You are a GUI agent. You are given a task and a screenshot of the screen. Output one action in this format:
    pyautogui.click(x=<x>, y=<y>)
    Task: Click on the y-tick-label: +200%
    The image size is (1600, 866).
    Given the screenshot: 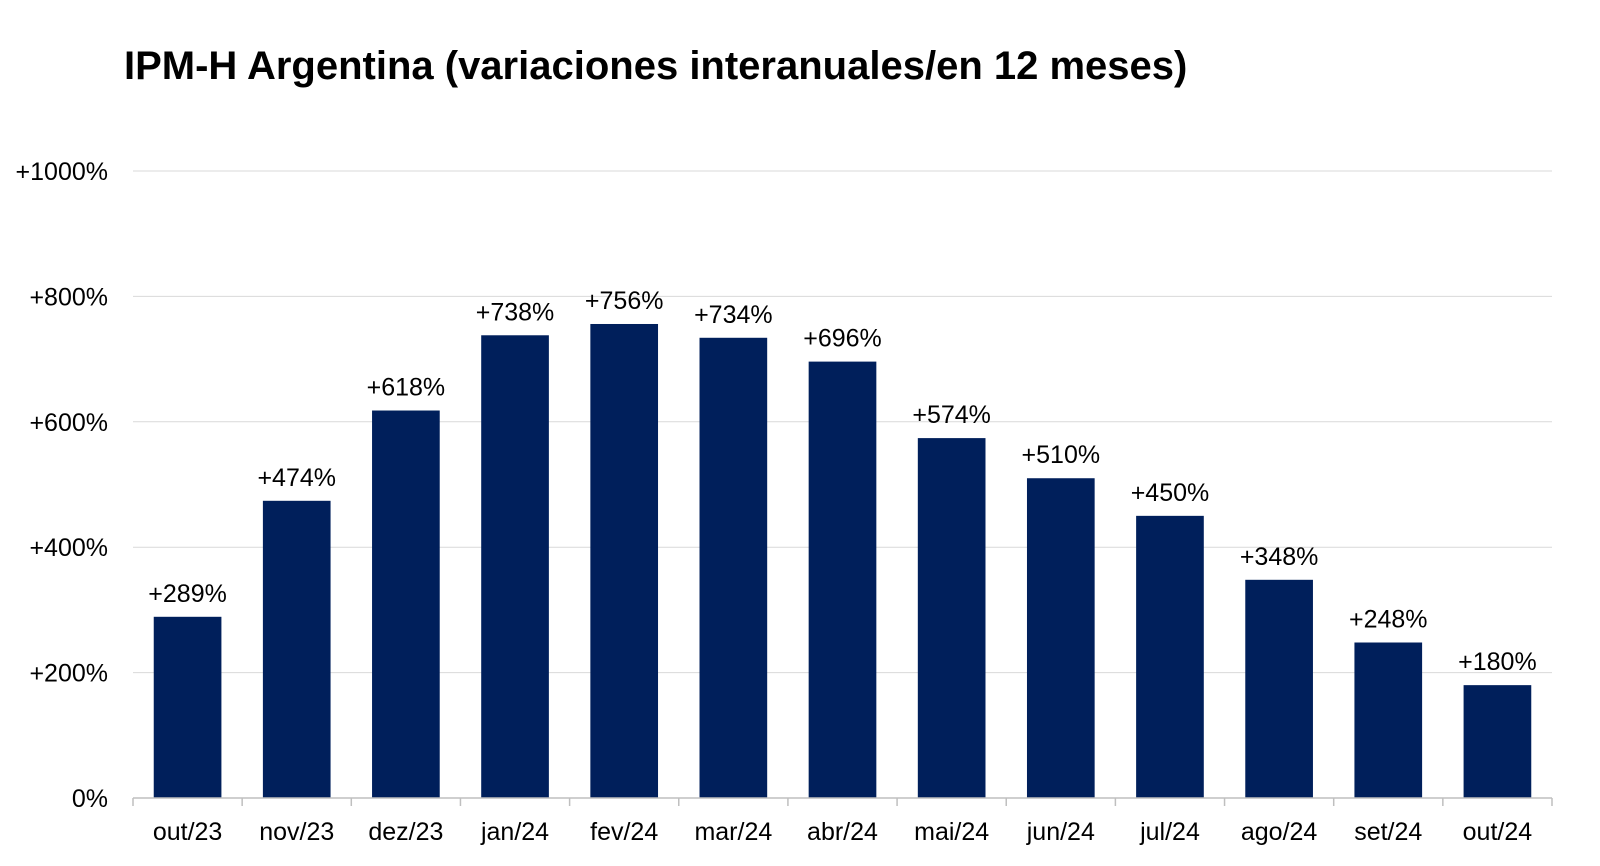 What is the action you would take?
    pyautogui.click(x=68, y=674)
    